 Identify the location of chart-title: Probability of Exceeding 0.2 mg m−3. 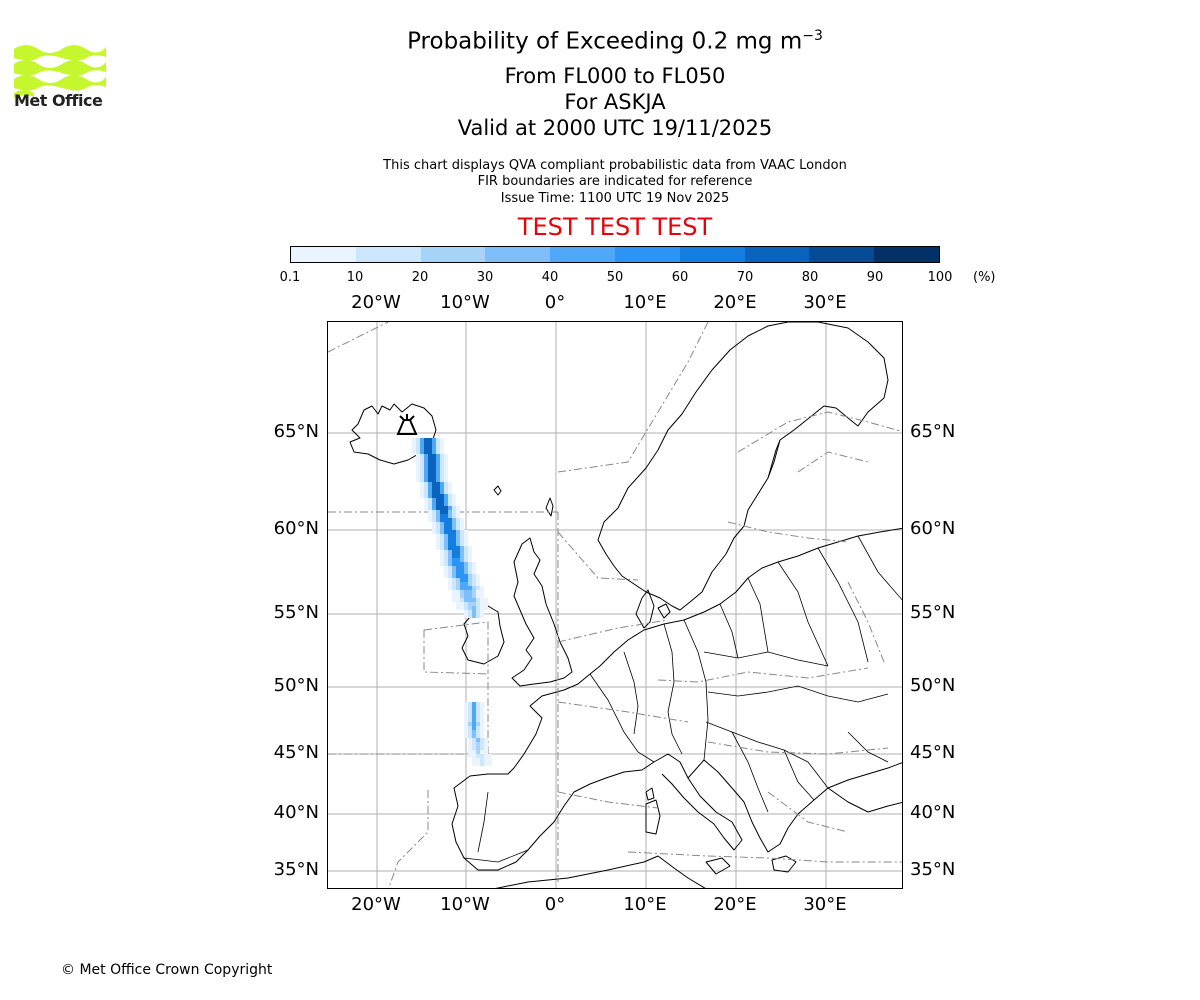
(615, 41).